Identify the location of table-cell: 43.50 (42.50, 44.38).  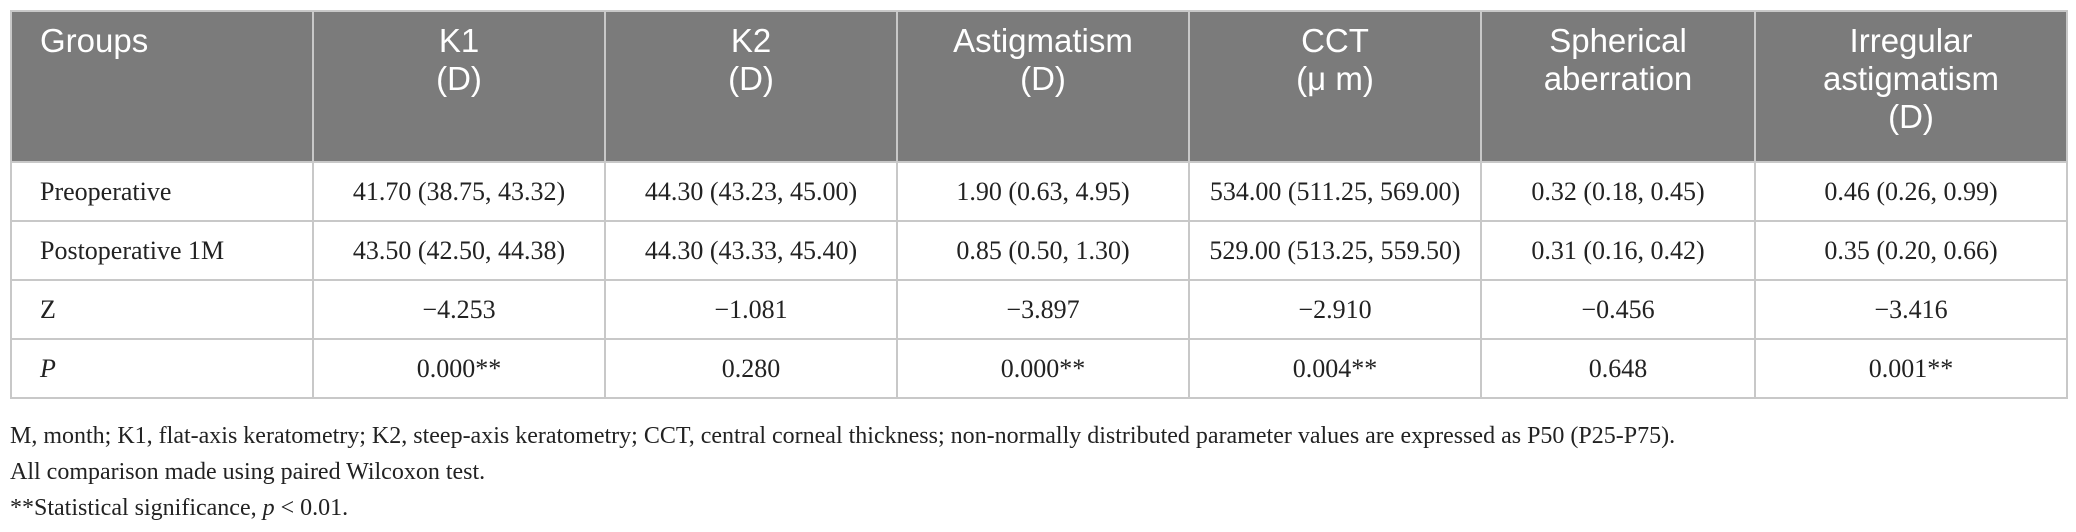
(459, 250).